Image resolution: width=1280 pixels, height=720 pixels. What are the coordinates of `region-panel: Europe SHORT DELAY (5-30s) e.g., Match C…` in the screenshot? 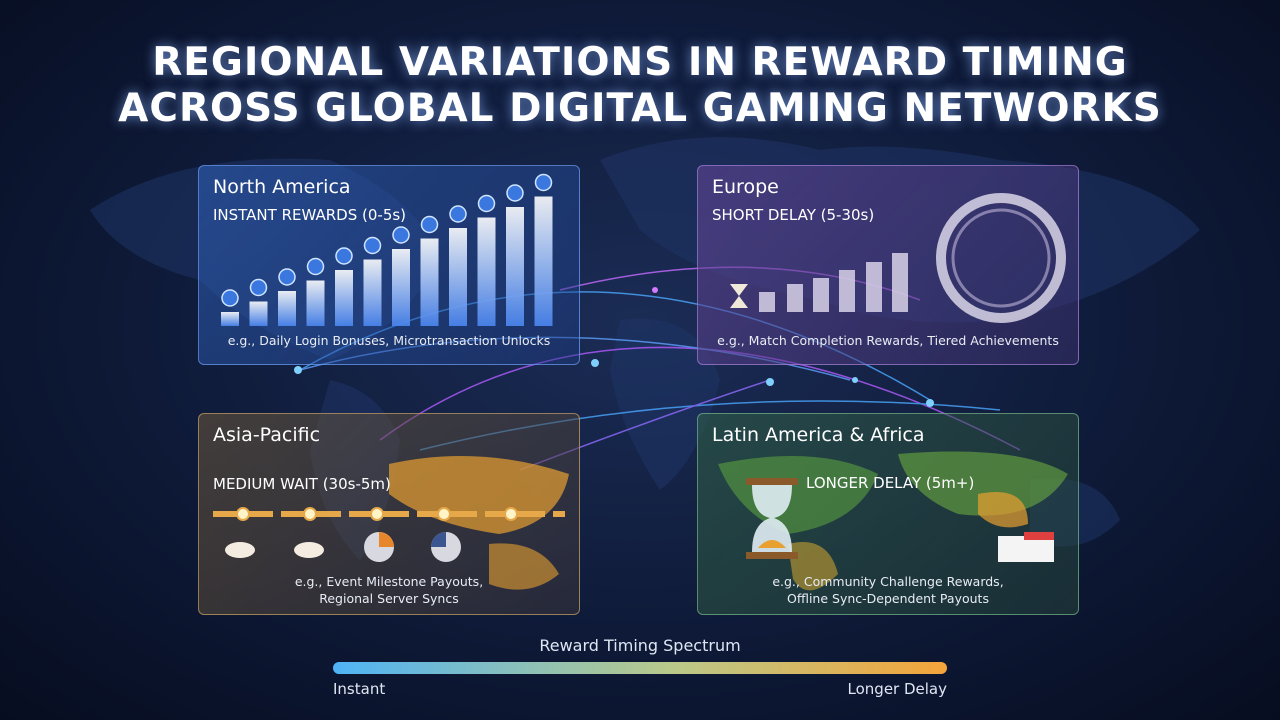 It's located at (888, 265).